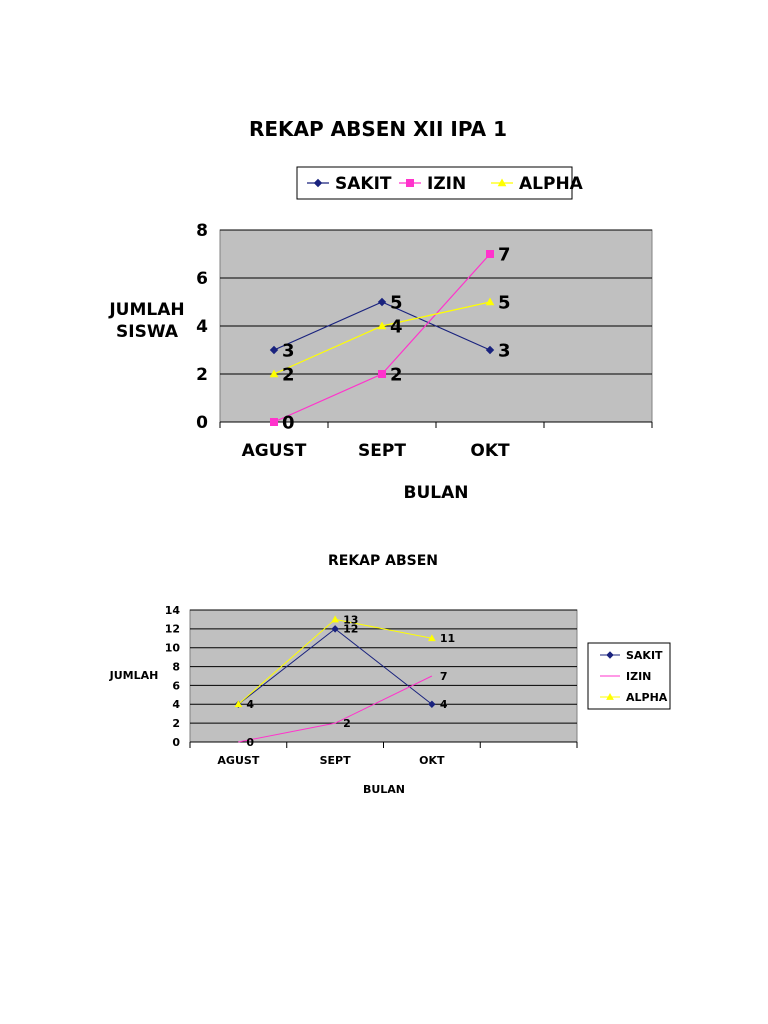 The image size is (768, 1024). What do you see at coordinates (447, 638) in the screenshot?
I see `data-label-alpha: 11` at bounding box center [447, 638].